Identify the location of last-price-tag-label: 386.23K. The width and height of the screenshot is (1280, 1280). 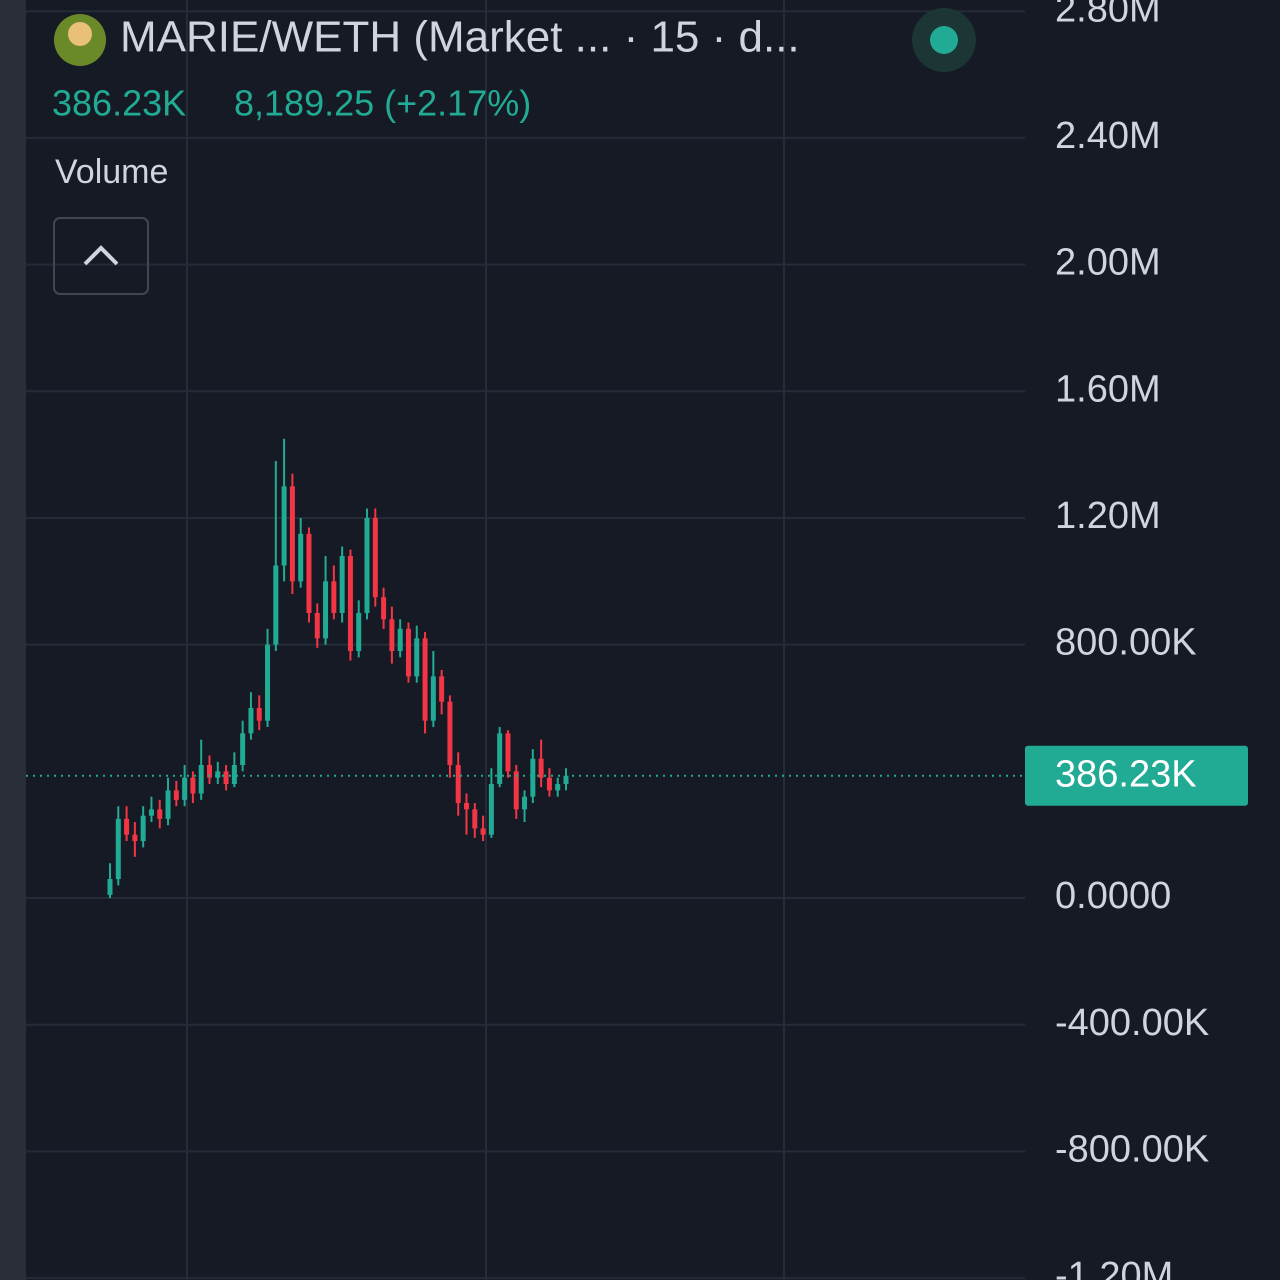
(1126, 775).